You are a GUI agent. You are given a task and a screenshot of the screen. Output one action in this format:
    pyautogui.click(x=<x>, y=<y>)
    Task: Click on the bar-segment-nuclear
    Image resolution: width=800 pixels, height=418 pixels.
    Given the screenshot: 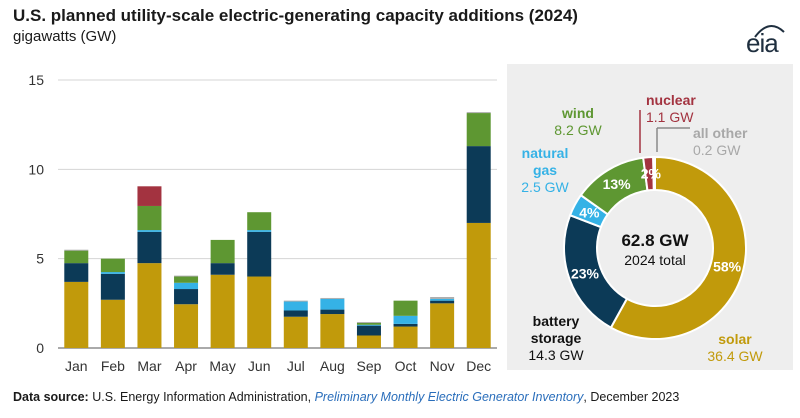 What is the action you would take?
    pyautogui.click(x=149, y=196)
    